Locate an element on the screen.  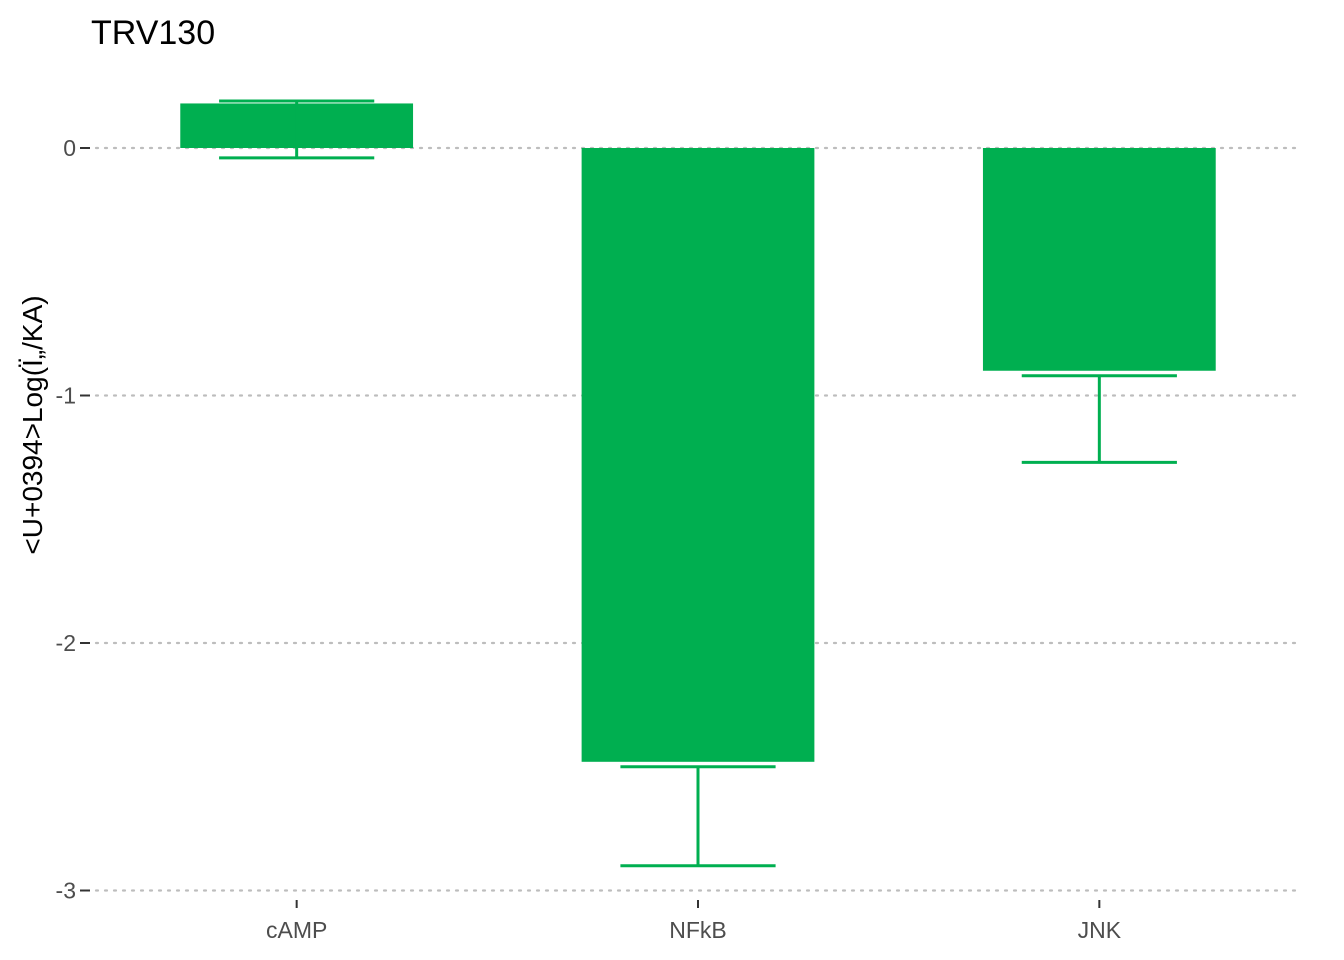
y-tick-label: 0 is located at coordinates (69, 148).